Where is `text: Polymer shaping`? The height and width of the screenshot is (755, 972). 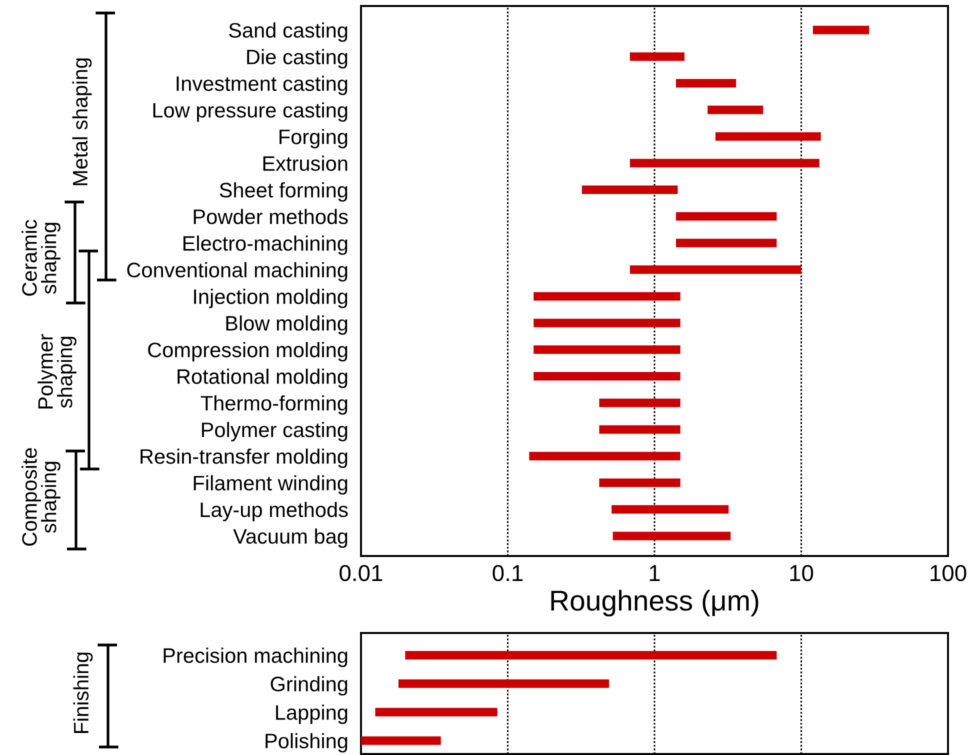 text: Polymer shaping is located at coordinates (57, 371).